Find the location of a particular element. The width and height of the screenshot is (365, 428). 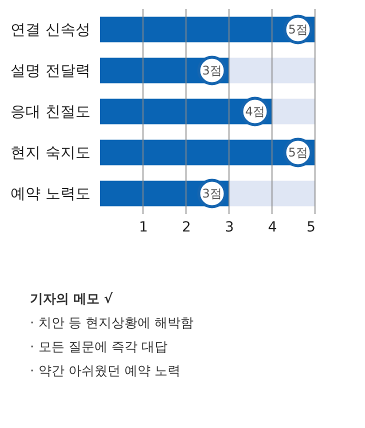

x-tick-label: 5 is located at coordinates (311, 228).